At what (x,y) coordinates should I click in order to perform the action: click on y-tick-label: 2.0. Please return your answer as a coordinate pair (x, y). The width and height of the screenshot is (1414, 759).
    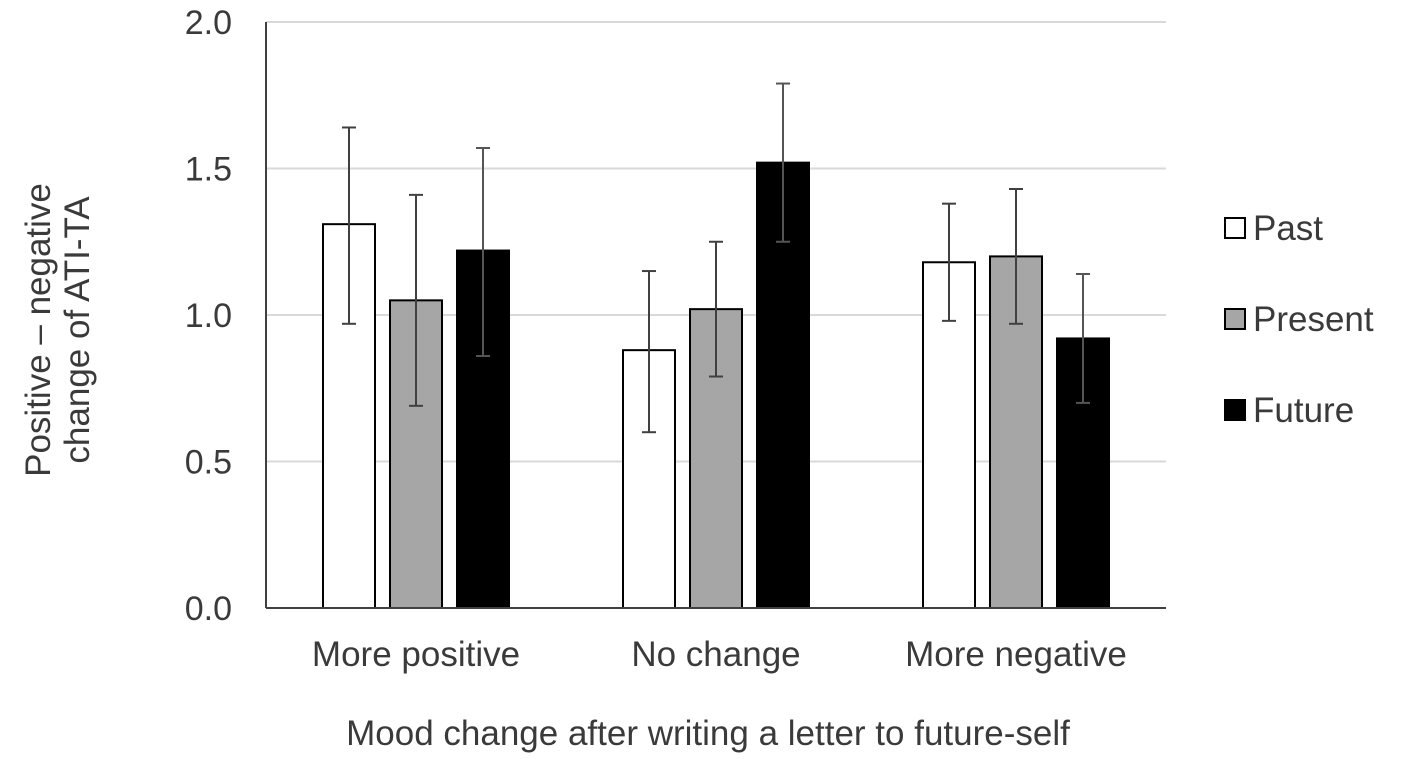
    Looking at the image, I should click on (208, 23).